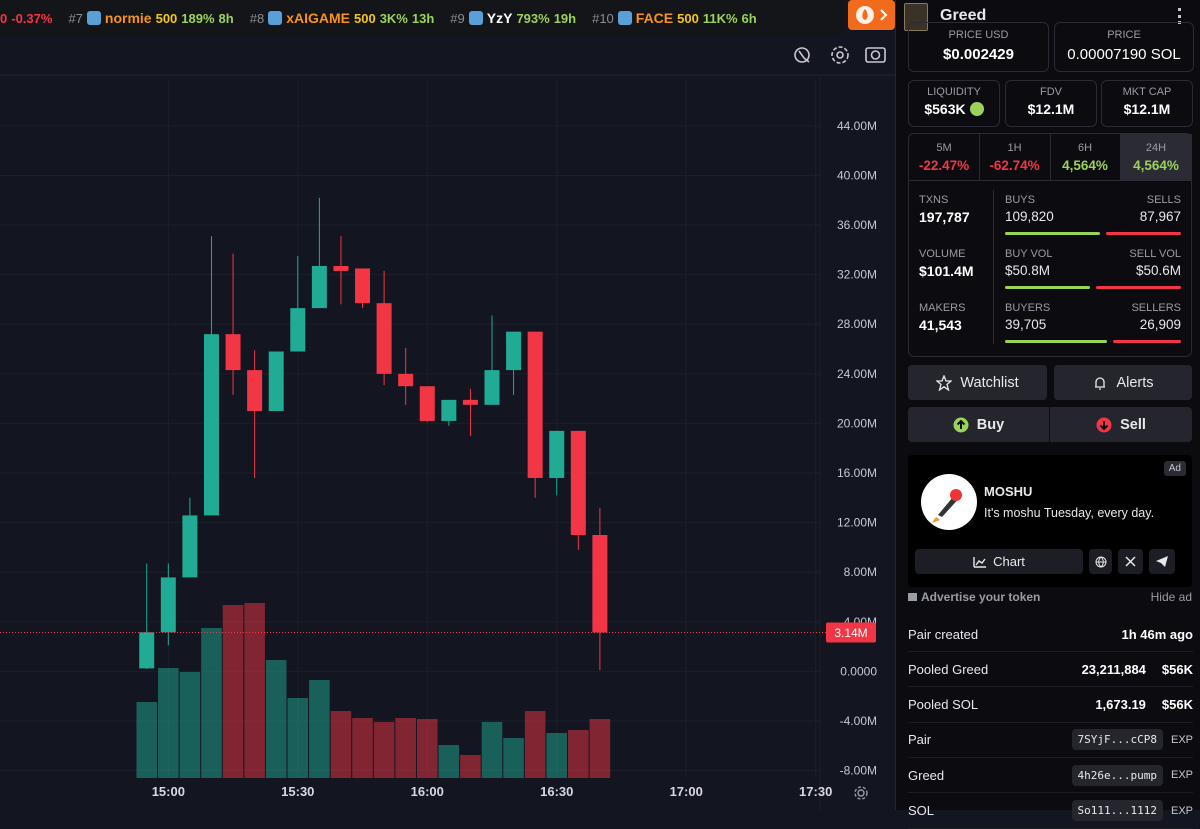  Describe the element at coordinates (1163, 200) in the screenshot. I see `stat-b-label: SELLS` at that location.